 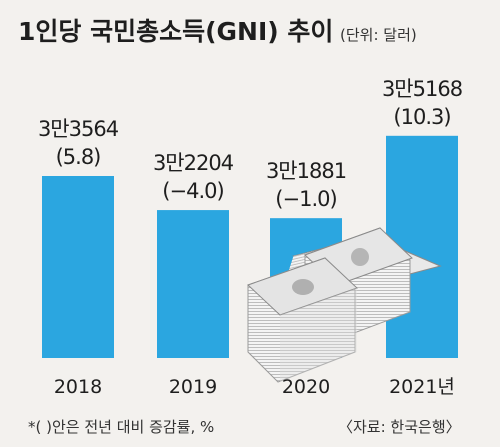 What do you see at coordinates (422, 387) in the screenshot?
I see `x-tick-label: 2021년` at bounding box center [422, 387].